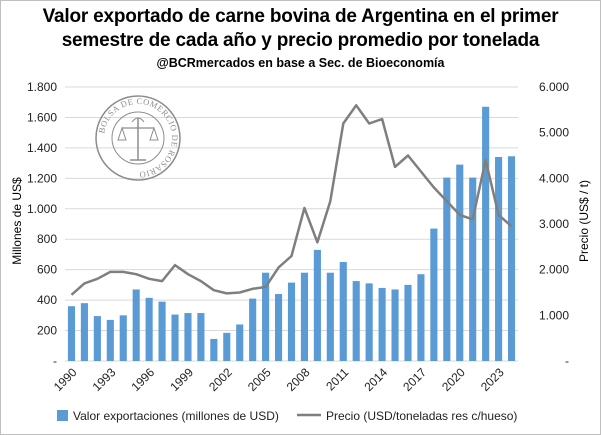  I want to click on bar-1995, so click(136, 325).